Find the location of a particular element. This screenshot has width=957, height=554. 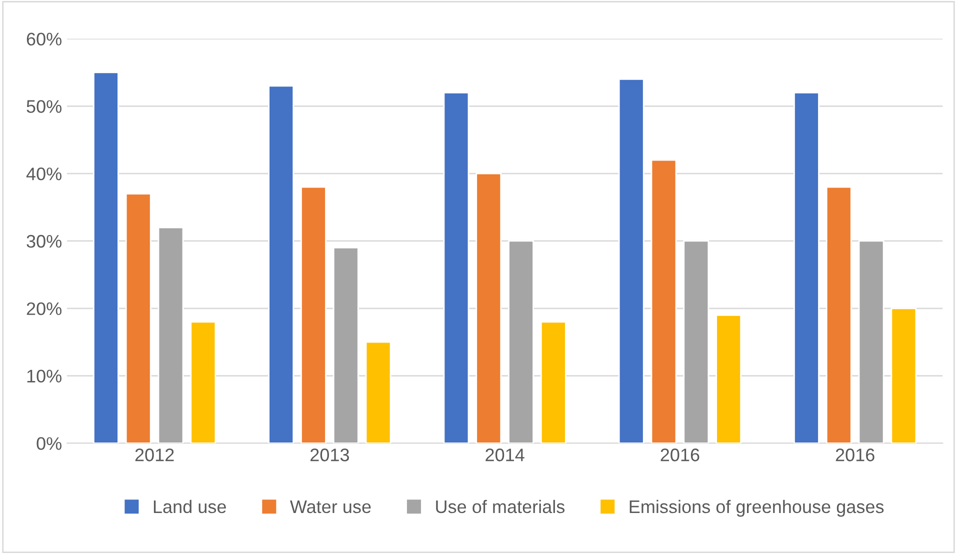

legend-label: Water use is located at coordinates (330, 507).